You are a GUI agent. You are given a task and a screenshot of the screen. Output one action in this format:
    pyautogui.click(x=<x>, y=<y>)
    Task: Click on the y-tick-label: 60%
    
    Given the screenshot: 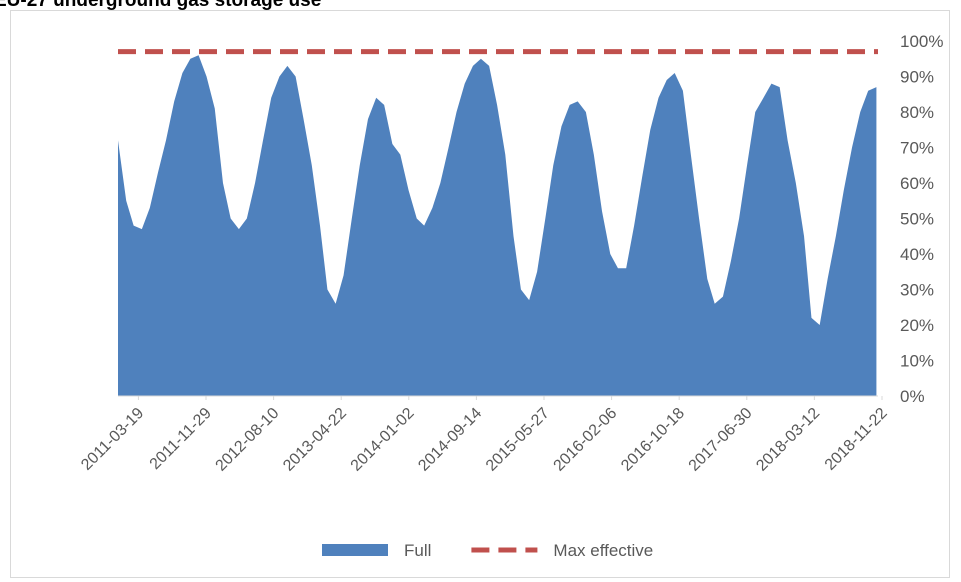 What is the action you would take?
    pyautogui.click(x=917, y=183)
    